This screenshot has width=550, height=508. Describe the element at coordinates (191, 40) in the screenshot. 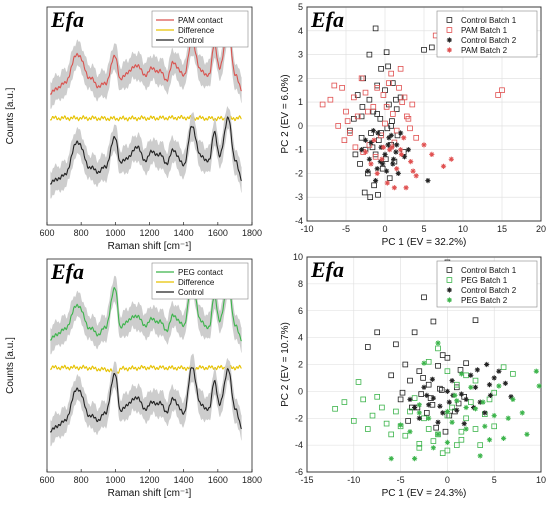

I see `legend-entry: Control` at that location.